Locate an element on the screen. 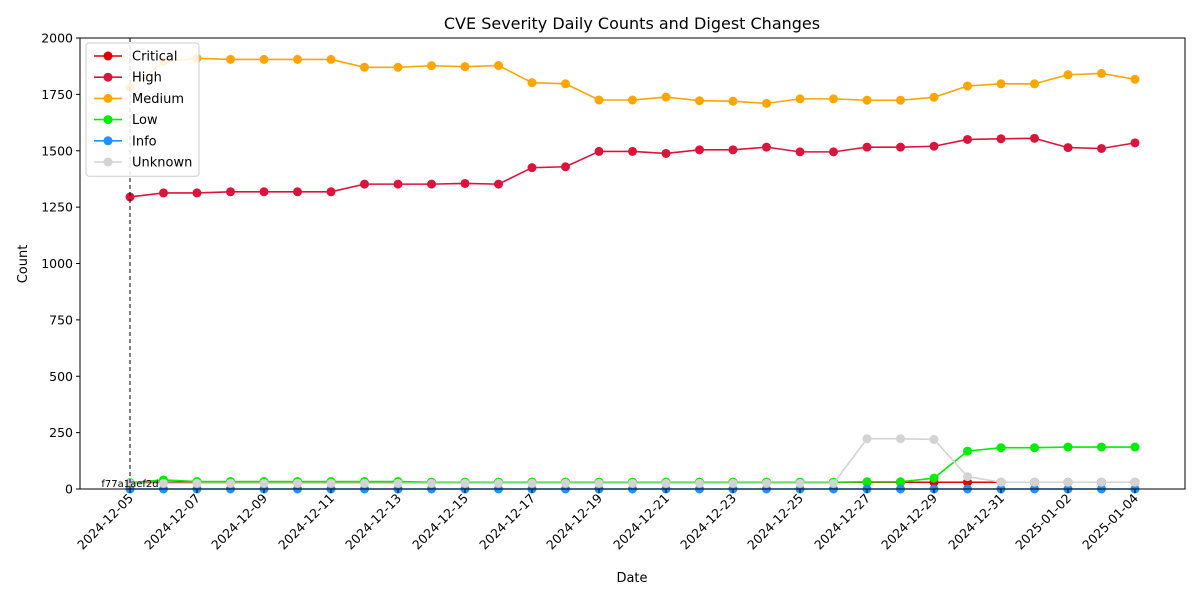  y-tick-label: 750 is located at coordinates (61, 319).